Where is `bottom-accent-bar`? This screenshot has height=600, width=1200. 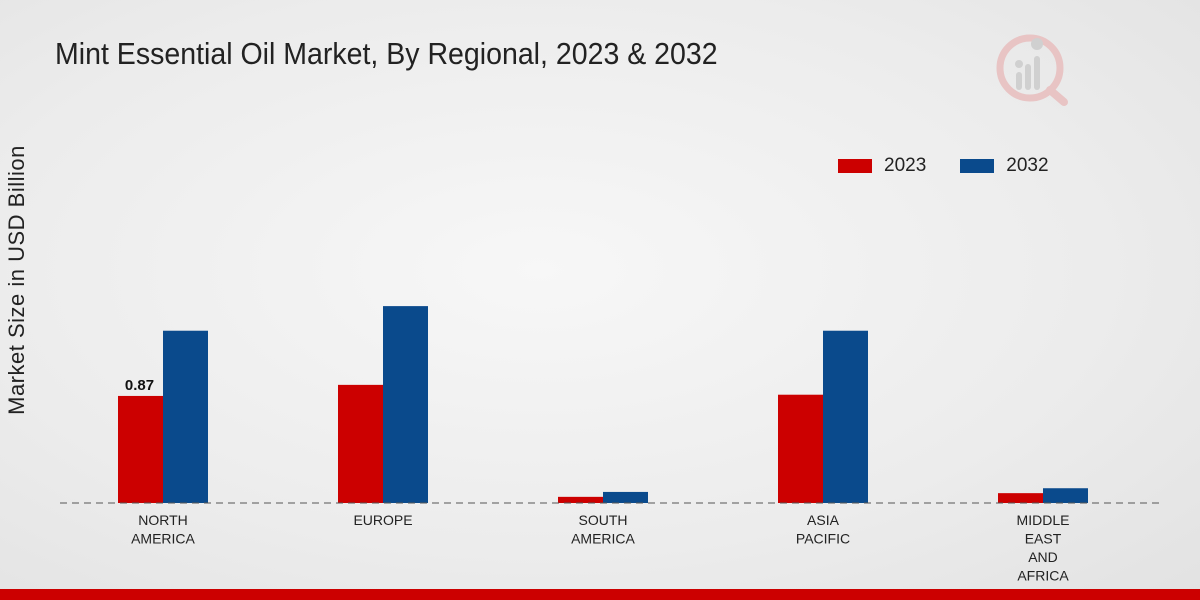 bottom-accent-bar is located at coordinates (600, 594).